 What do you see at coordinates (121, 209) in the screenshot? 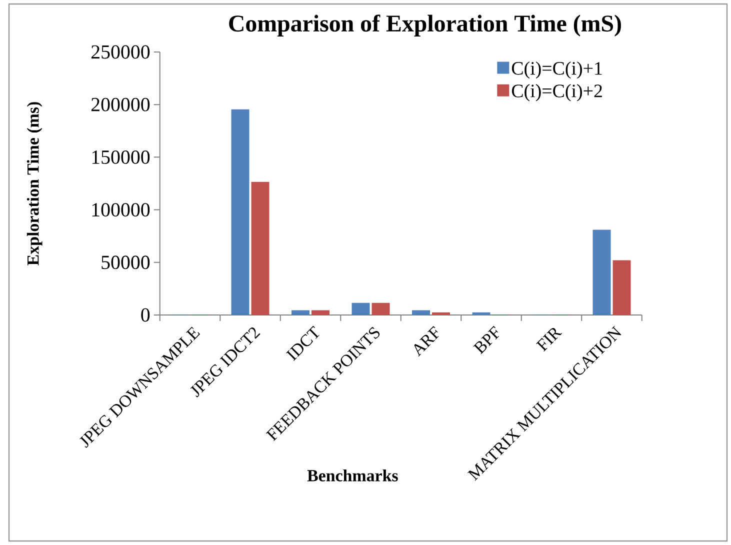
I see `y-tick-label: 100000` at bounding box center [121, 209].